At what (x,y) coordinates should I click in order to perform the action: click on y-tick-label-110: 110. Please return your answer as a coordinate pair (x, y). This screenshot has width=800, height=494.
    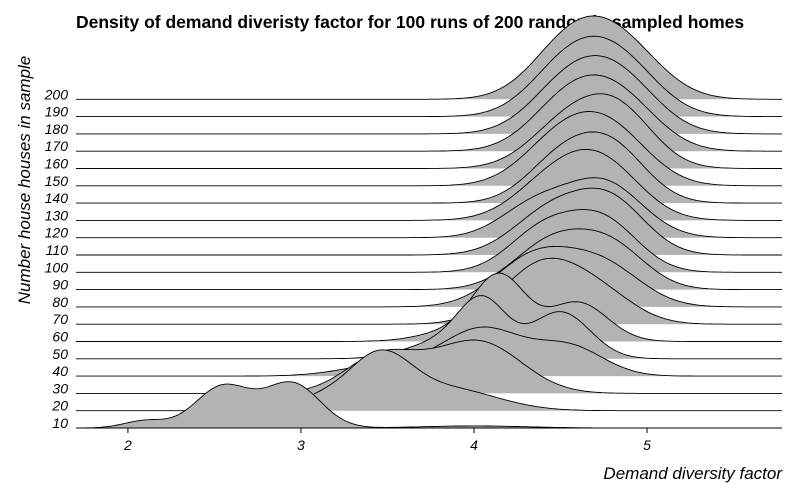
    Looking at the image, I should click on (57, 250).